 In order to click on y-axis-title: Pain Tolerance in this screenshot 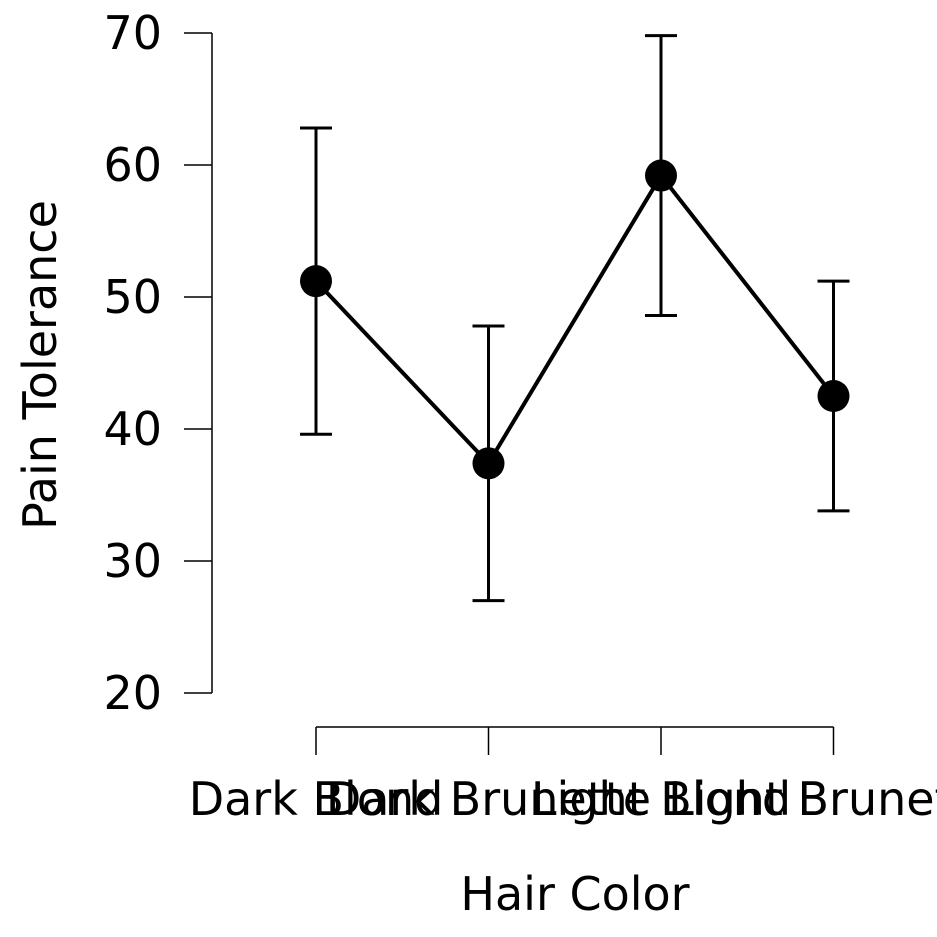, I will do `click(40, 365)`.